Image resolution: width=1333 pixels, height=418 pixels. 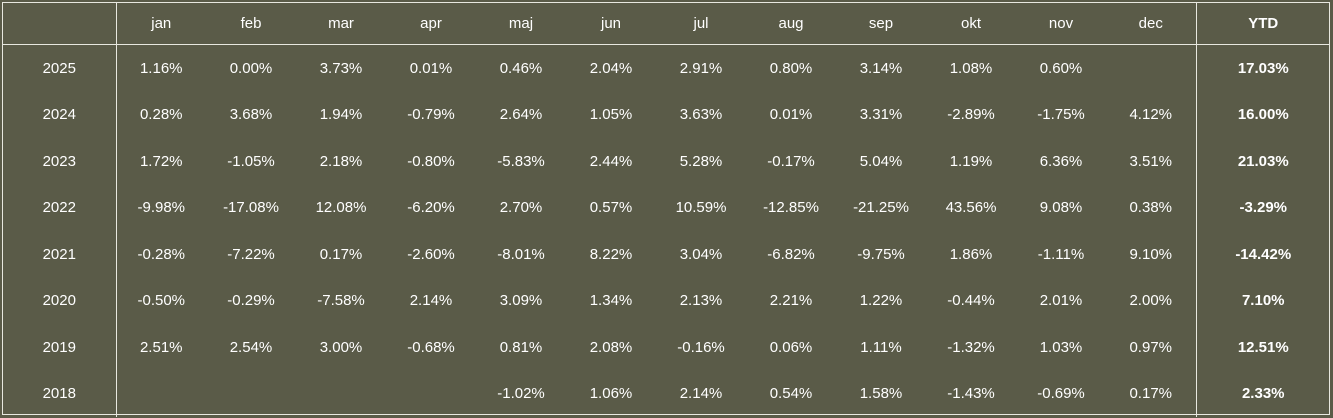 What do you see at coordinates (161, 24) in the screenshot?
I see `header-month-jan: jan` at bounding box center [161, 24].